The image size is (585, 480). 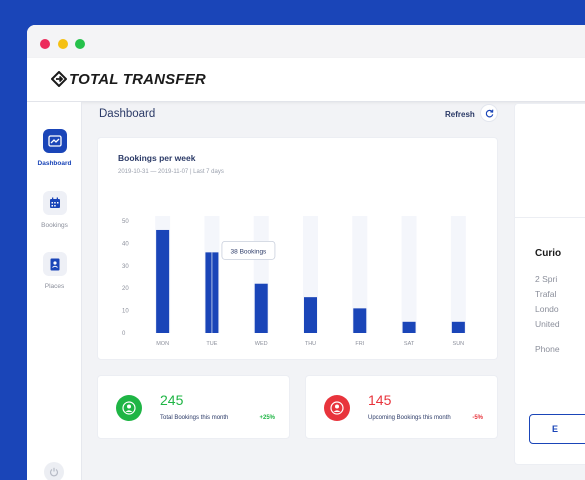 I want to click on sidebar-item-label: Bookings, so click(x=54, y=225).